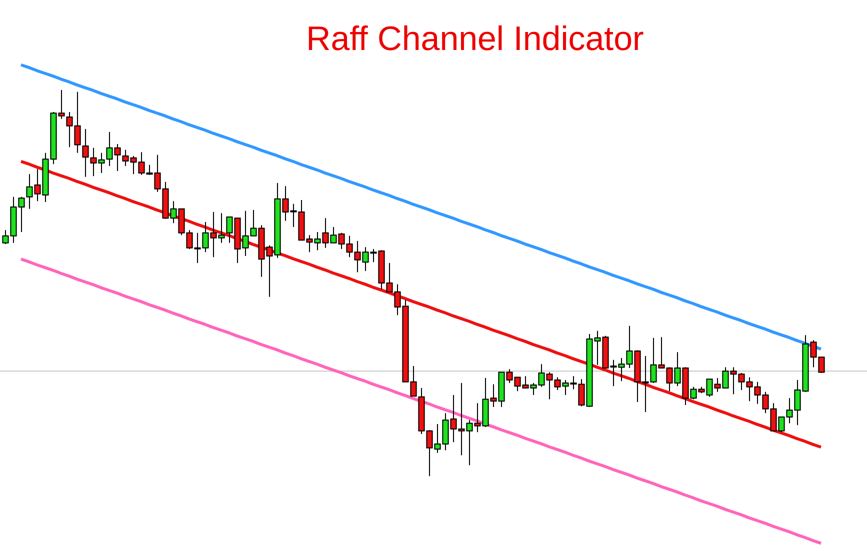  What do you see at coordinates (475, 39) in the screenshot?
I see `chart-title: Raff Channel Indicator` at bounding box center [475, 39].